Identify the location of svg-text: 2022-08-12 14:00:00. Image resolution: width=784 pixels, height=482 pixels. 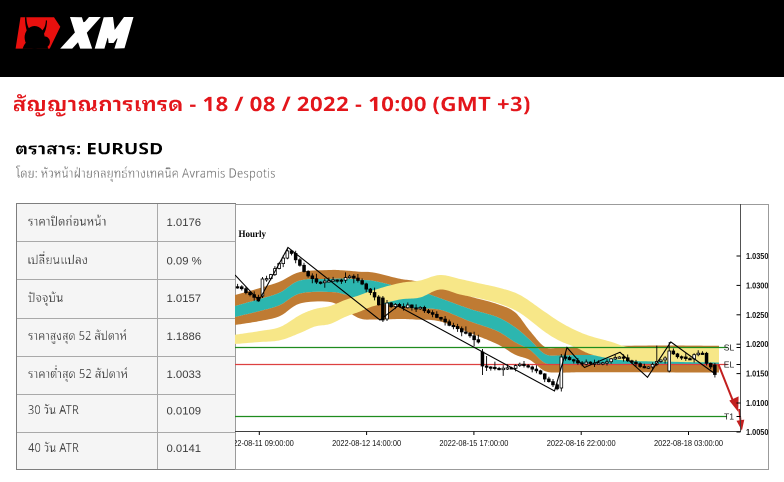
(367, 443).